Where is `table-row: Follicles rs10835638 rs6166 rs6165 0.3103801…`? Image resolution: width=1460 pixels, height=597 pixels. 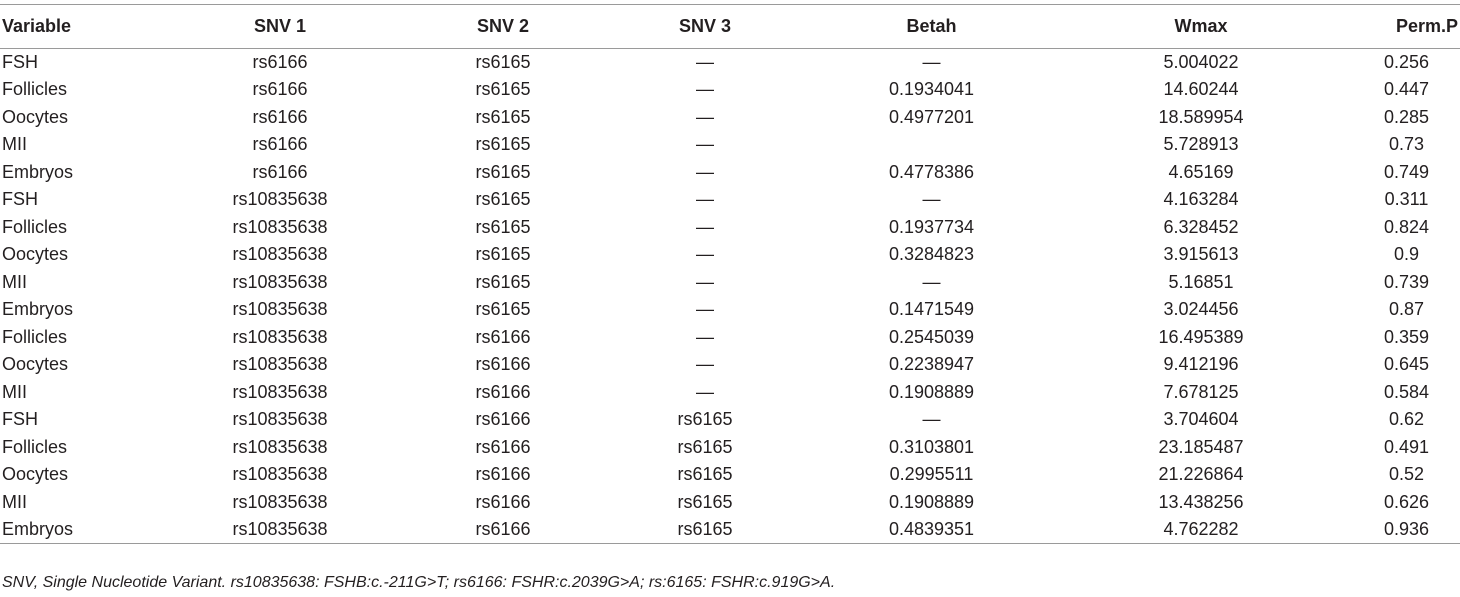 table-row: Follicles rs10835638 rs6166 rs6165 0.3103801… is located at coordinates (730, 448).